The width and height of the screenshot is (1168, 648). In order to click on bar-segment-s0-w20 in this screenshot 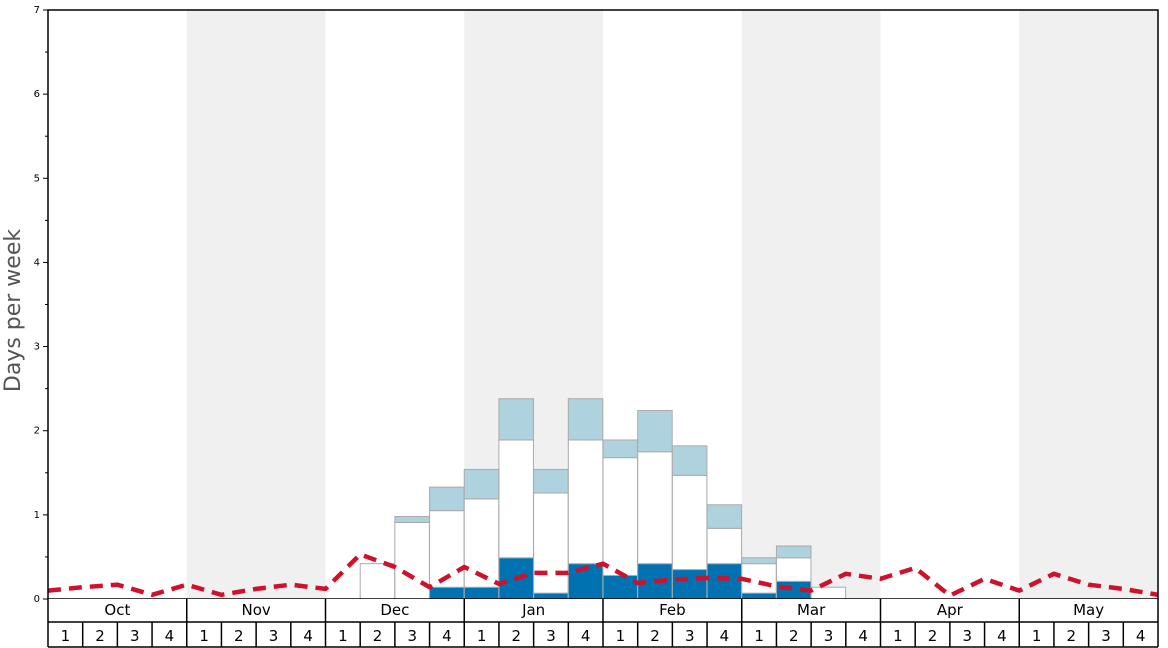, I will do `click(759, 596)`.